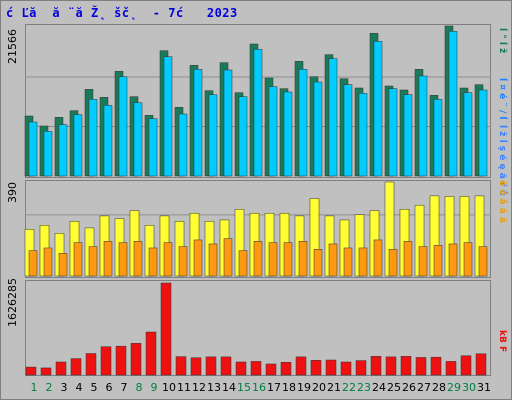  Describe the element at coordinates (379, 387) in the screenshot. I see `day-label: 24` at that location.